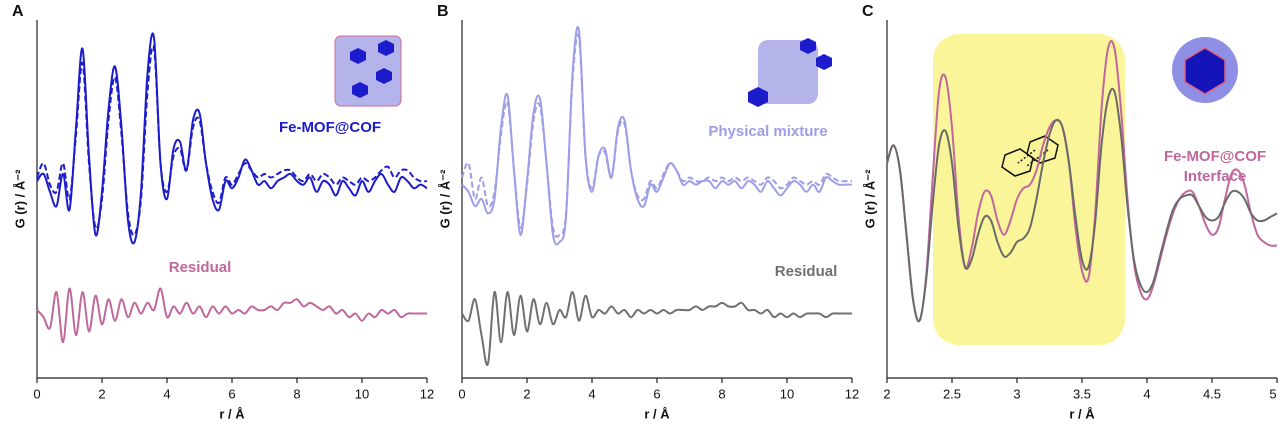  What do you see at coordinates (1082, 393) in the screenshot?
I see `x-tick-label: 3.5` at bounding box center [1082, 393].